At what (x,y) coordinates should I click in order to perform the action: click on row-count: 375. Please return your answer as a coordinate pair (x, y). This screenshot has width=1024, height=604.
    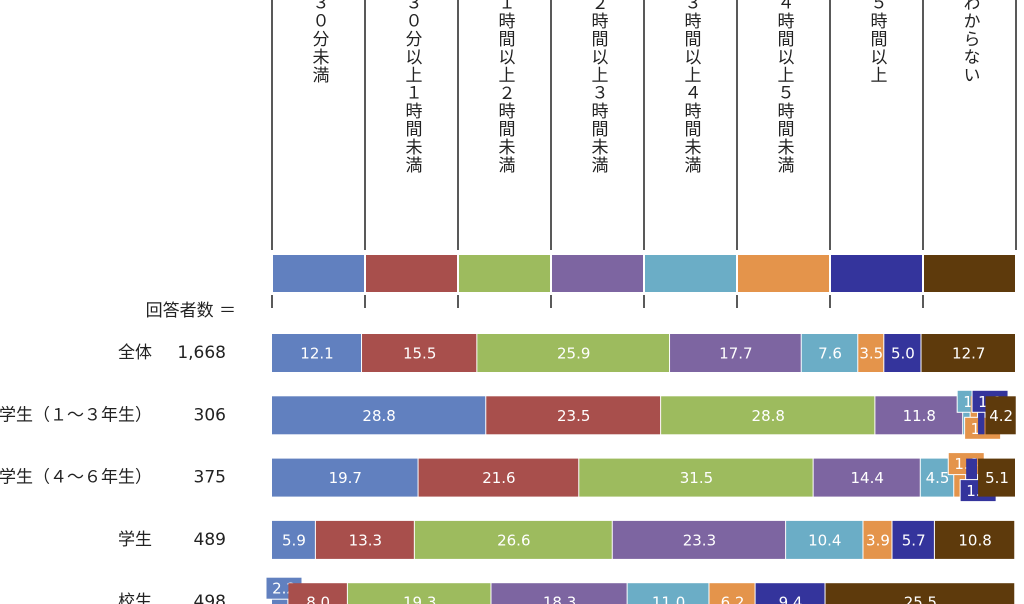
    Looking at the image, I should click on (210, 478).